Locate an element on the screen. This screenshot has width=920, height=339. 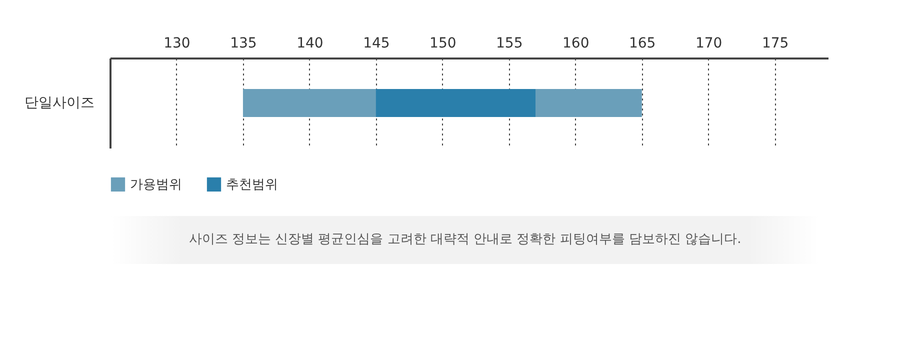
x-tick-label: 170 is located at coordinates (708, 44).